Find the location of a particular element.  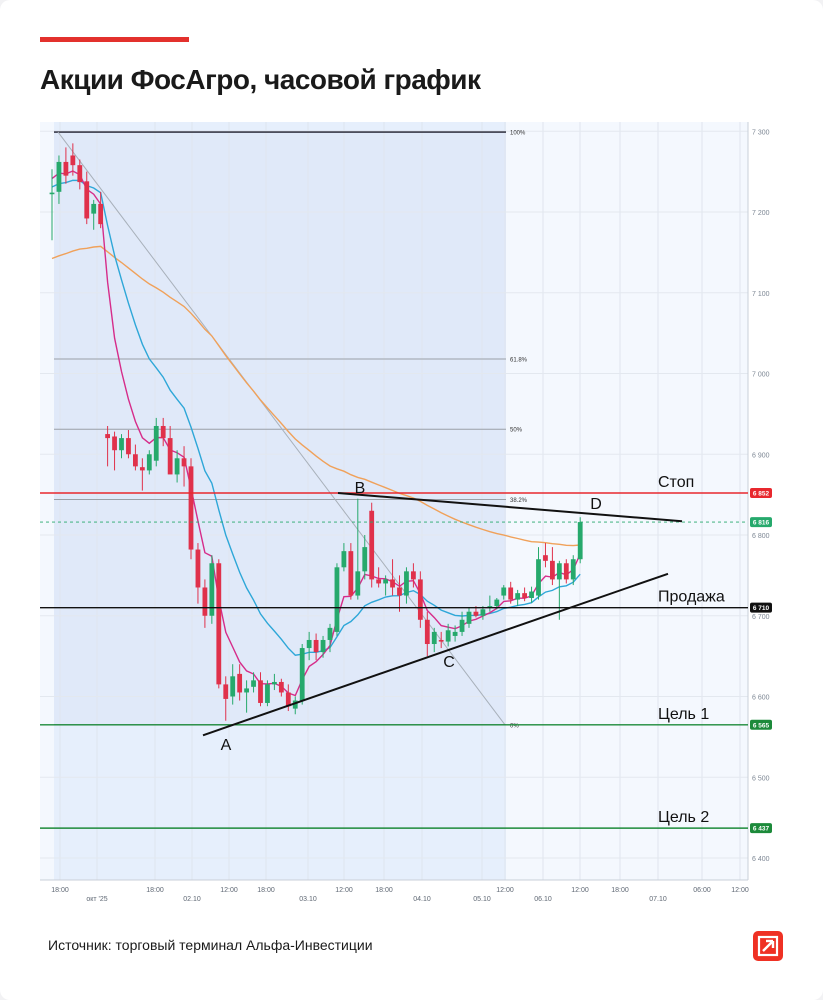

fib-level-label: 38.2% is located at coordinates (519, 501).